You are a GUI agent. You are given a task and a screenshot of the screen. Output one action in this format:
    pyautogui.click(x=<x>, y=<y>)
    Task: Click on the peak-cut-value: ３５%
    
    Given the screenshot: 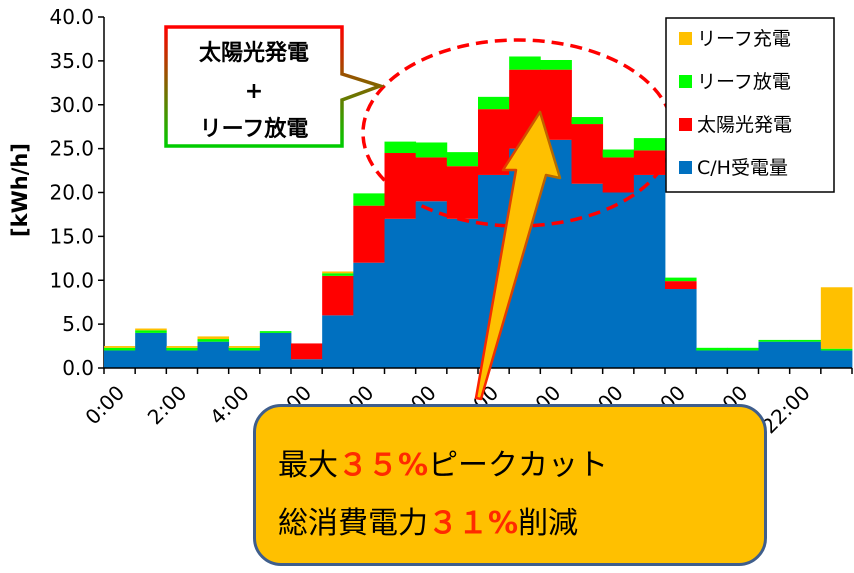 What is the action you would take?
    pyautogui.click(x=383, y=465)
    